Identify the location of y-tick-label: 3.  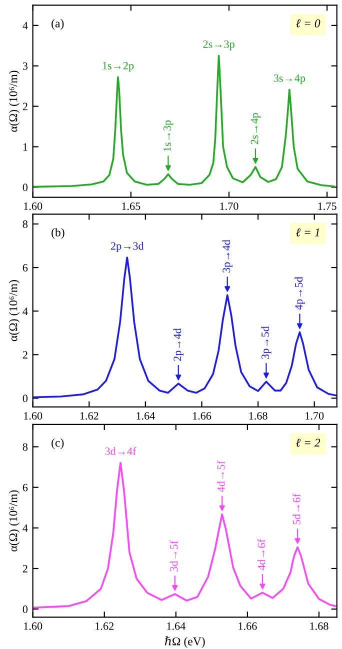
(25, 66).